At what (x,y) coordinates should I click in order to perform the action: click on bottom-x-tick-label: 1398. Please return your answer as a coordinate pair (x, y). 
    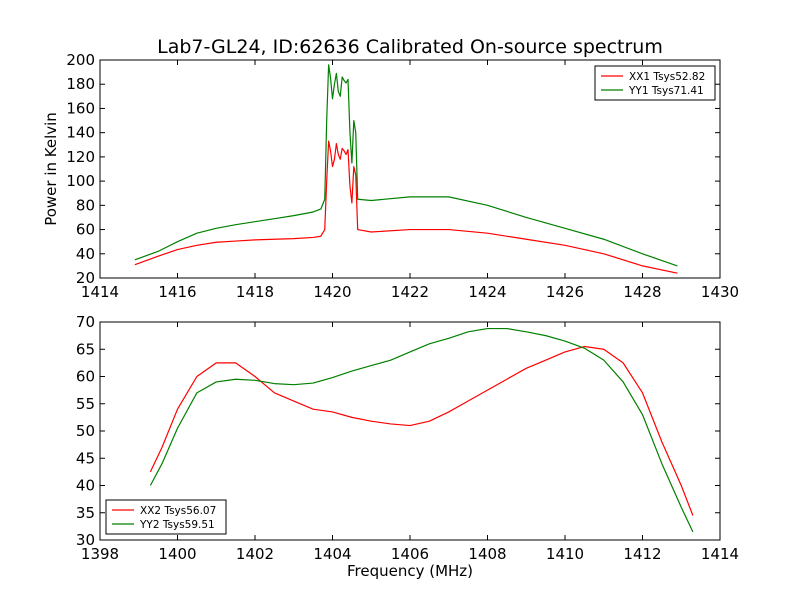
    Looking at the image, I should click on (100, 554).